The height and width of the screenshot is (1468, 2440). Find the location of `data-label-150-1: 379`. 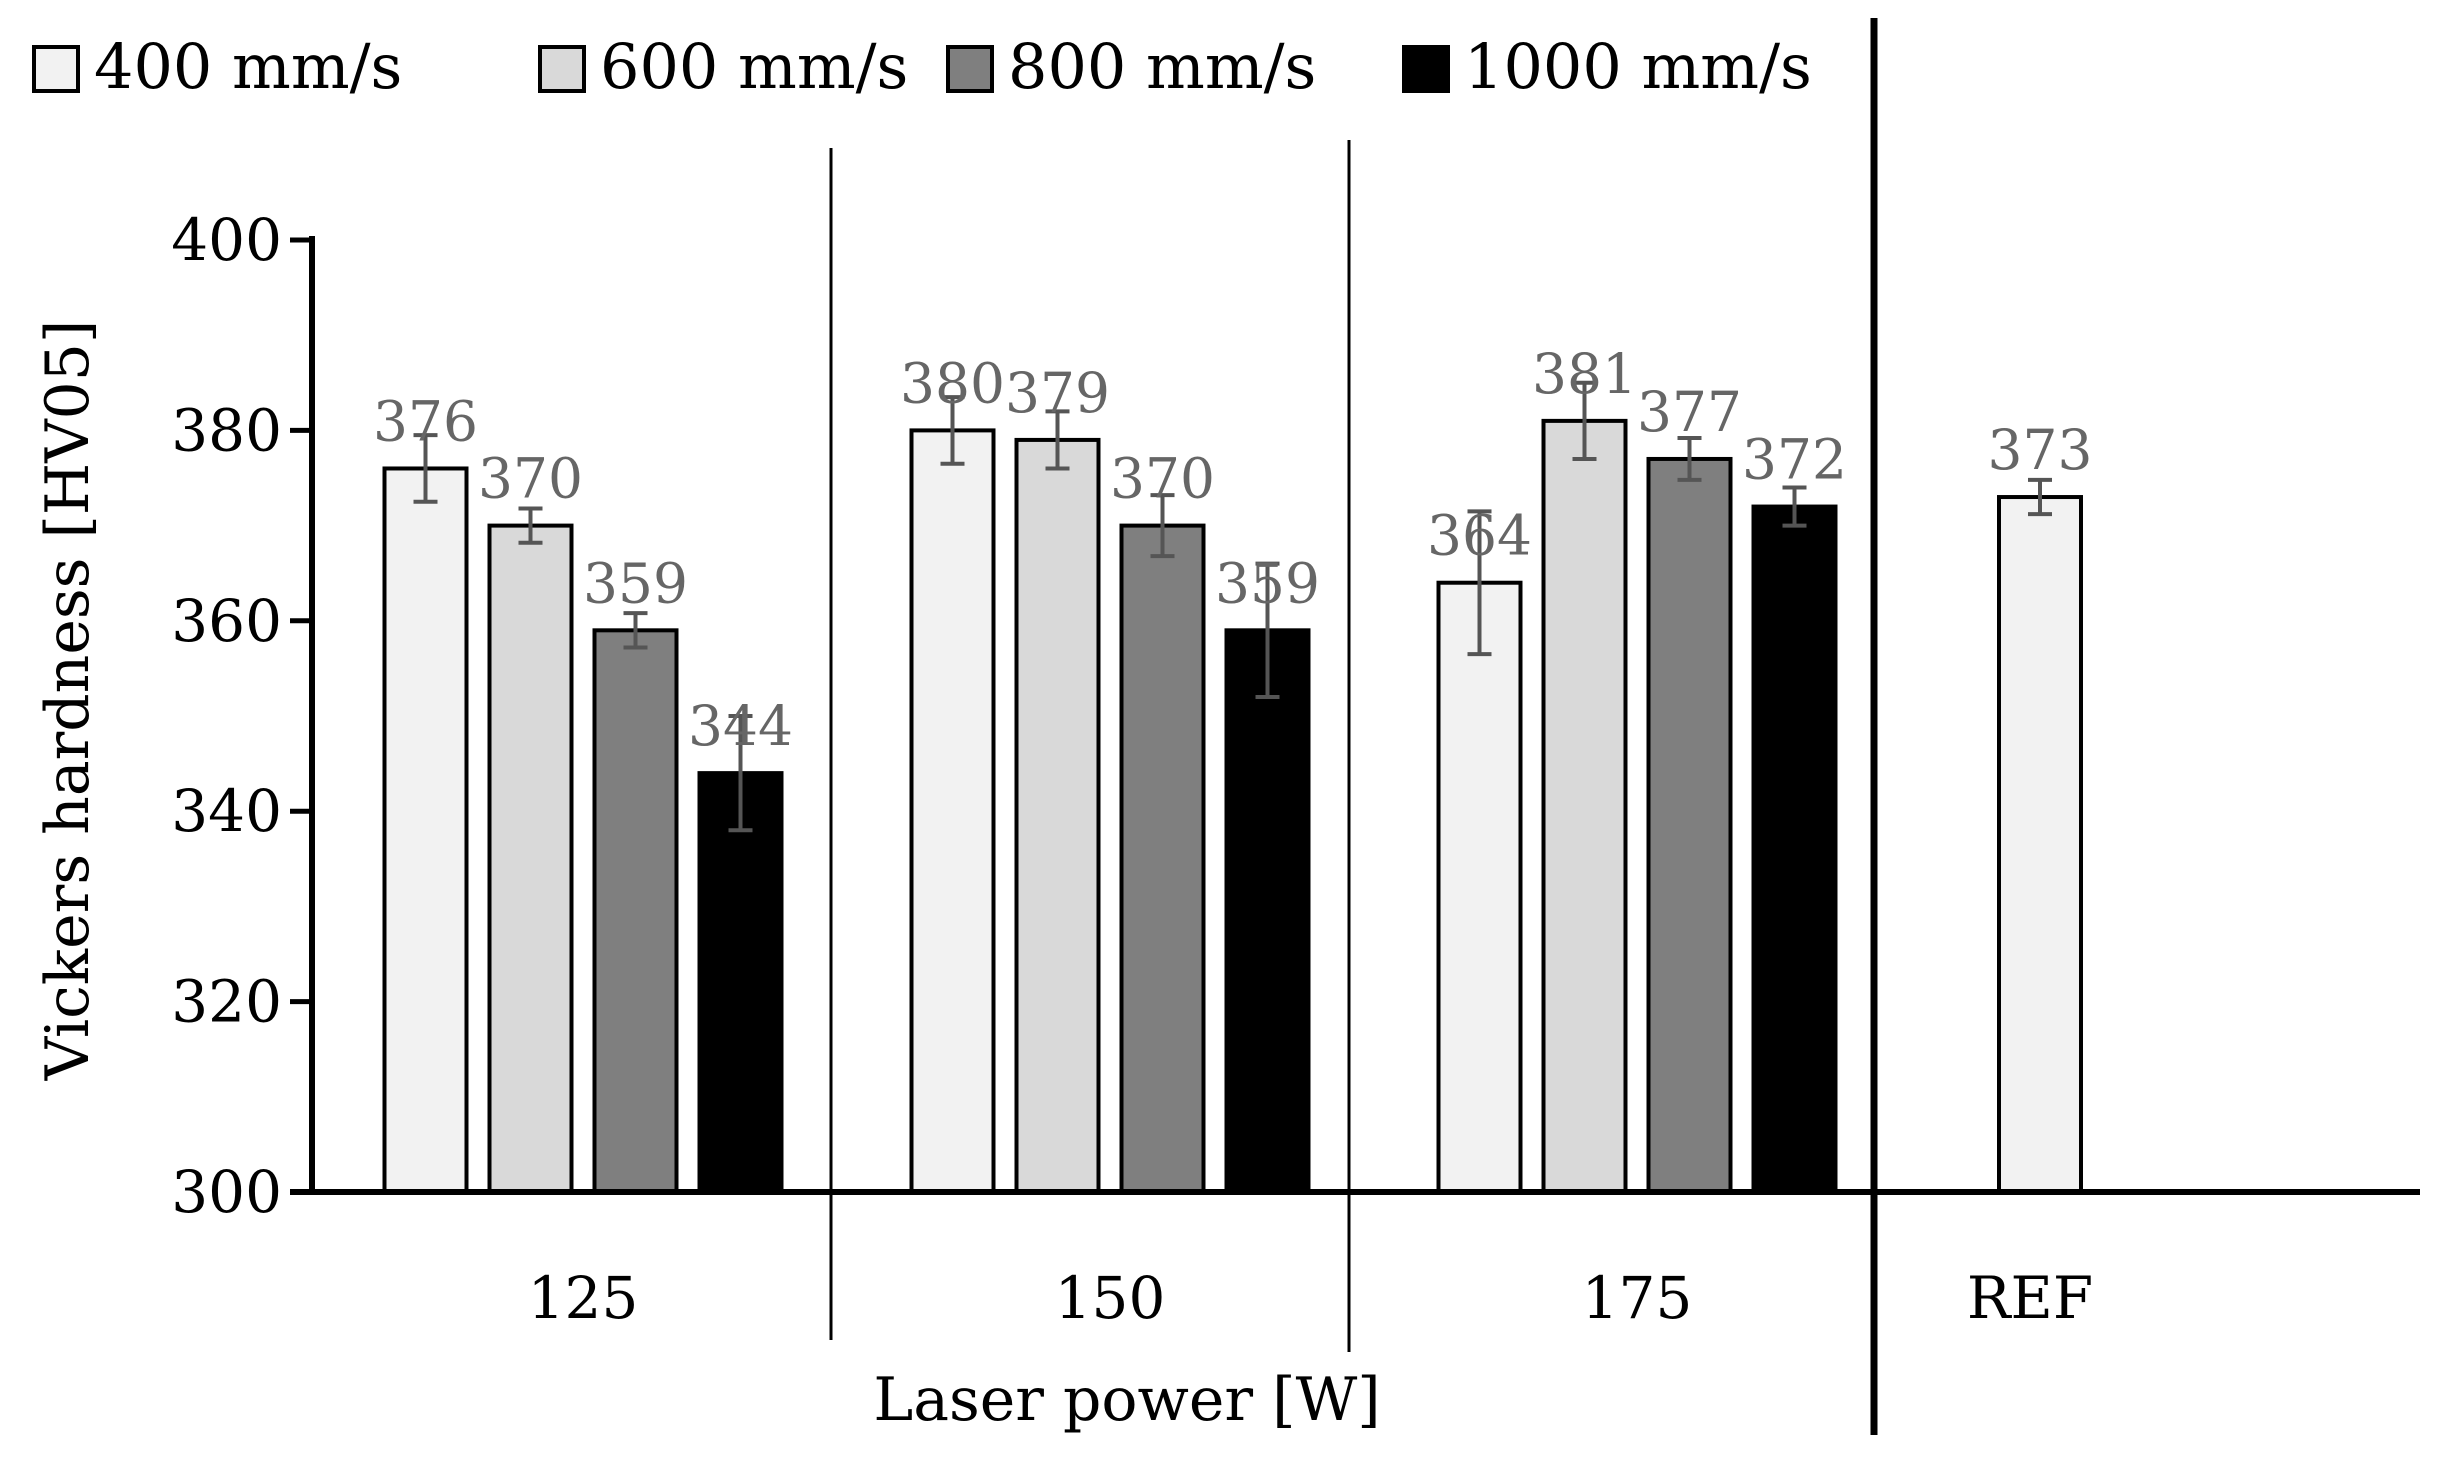

data-label-150-1: 379 is located at coordinates (1057, 393).